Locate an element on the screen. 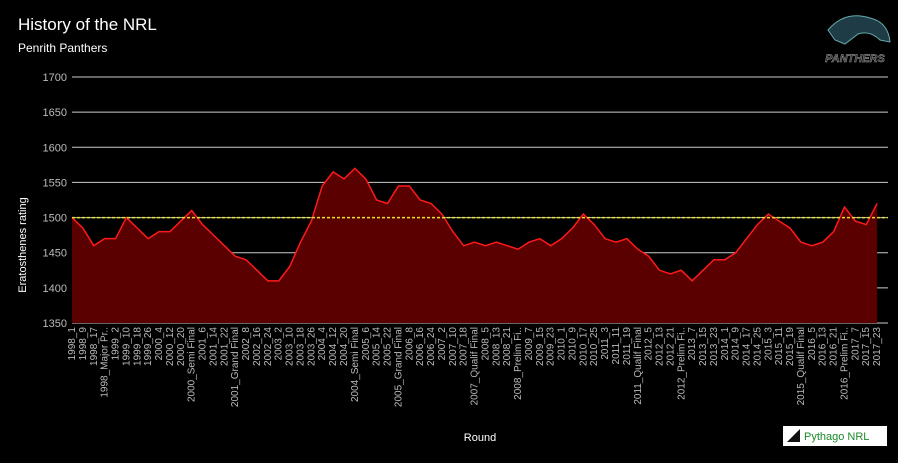 This screenshot has width=898, height=463. x-tick-label: 2012_13 is located at coordinates (660, 346).